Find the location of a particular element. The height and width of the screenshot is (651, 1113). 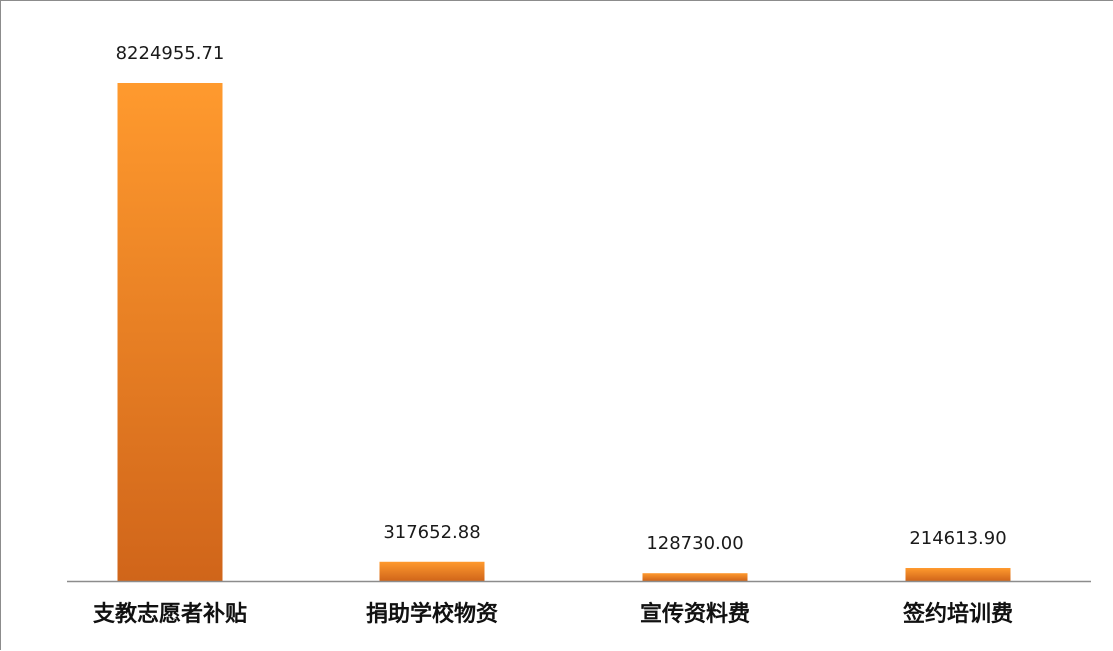

category-labels-layer: 支教志愿者补贴 捐助学校物资 宣传资料费 签约培训费 is located at coordinates (553, 614).